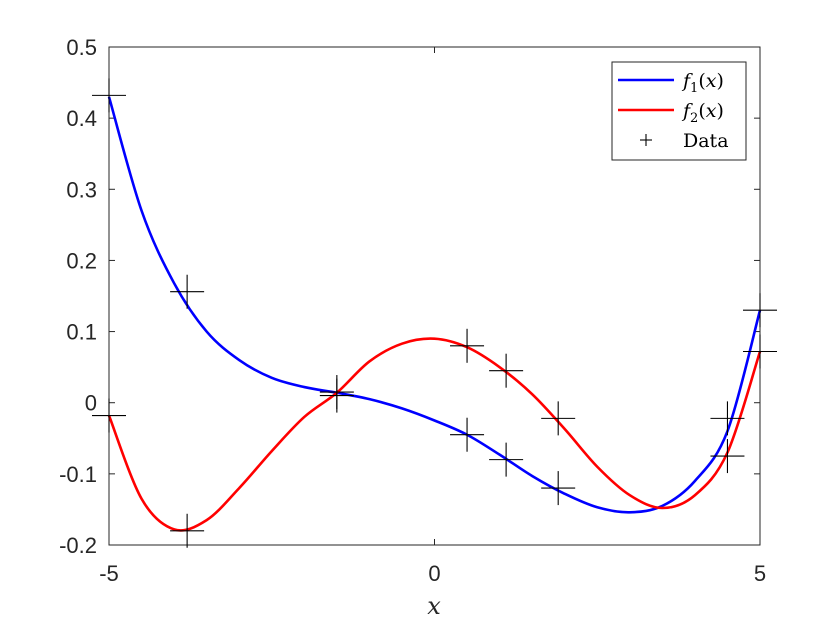 The height and width of the screenshot is (630, 840). Describe the element at coordinates (671, 83) in the screenshot. I see `legend-entry: f1(x)` at that location.